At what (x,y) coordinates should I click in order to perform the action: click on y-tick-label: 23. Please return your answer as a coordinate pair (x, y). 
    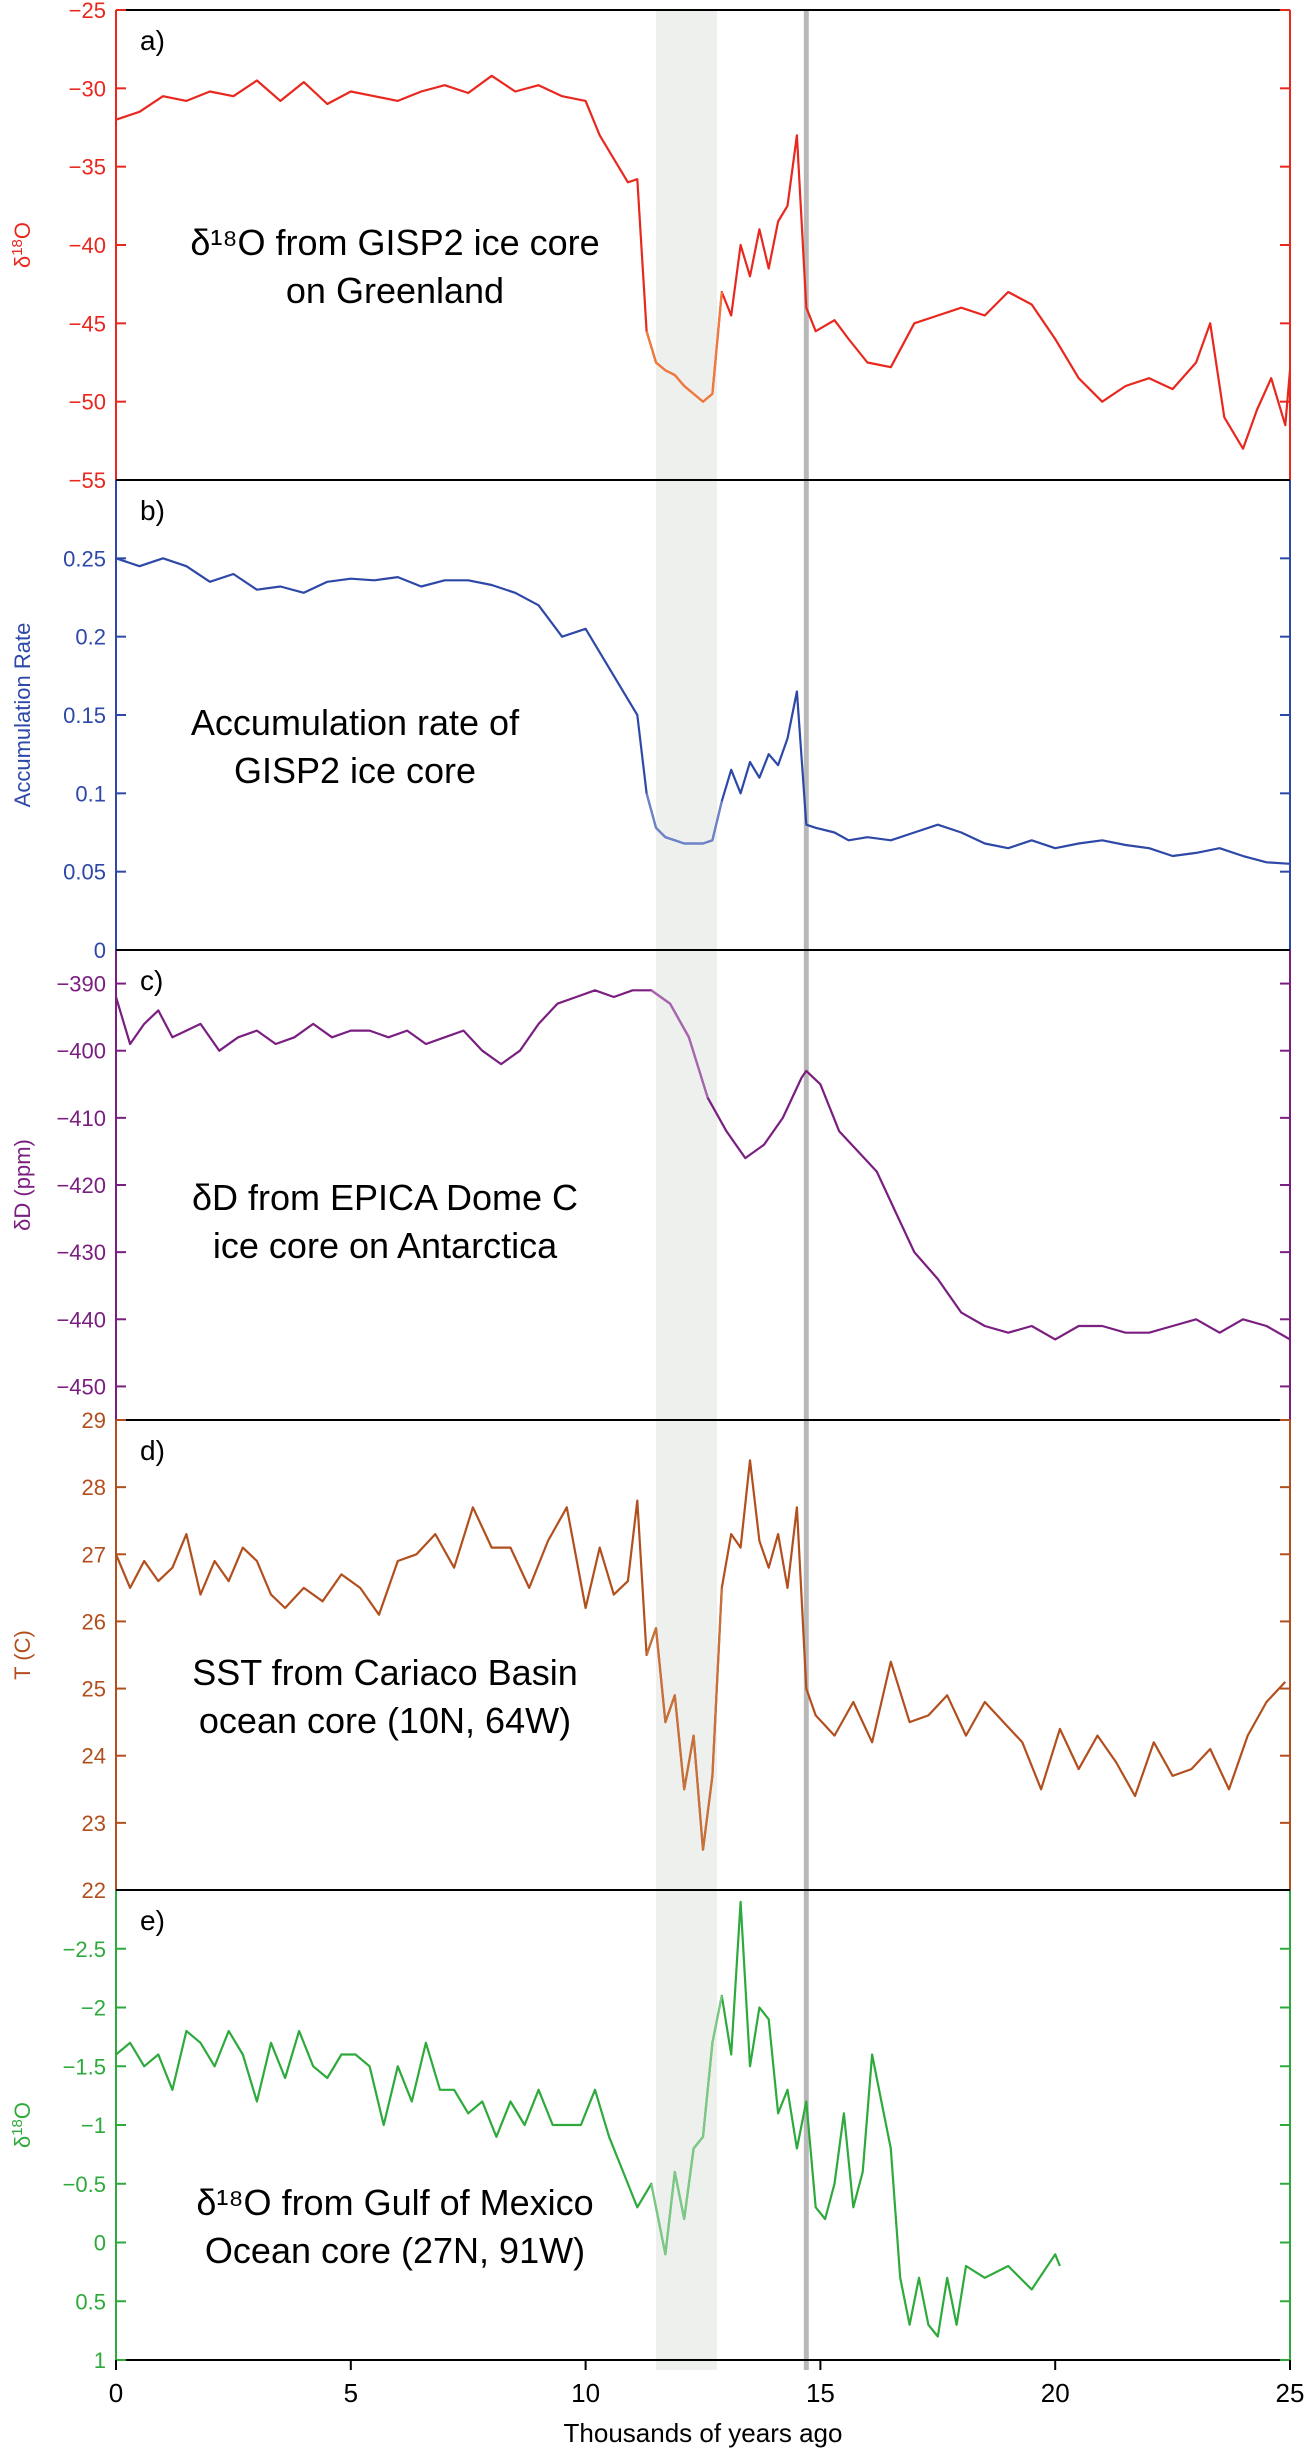
    Looking at the image, I should click on (94, 1823).